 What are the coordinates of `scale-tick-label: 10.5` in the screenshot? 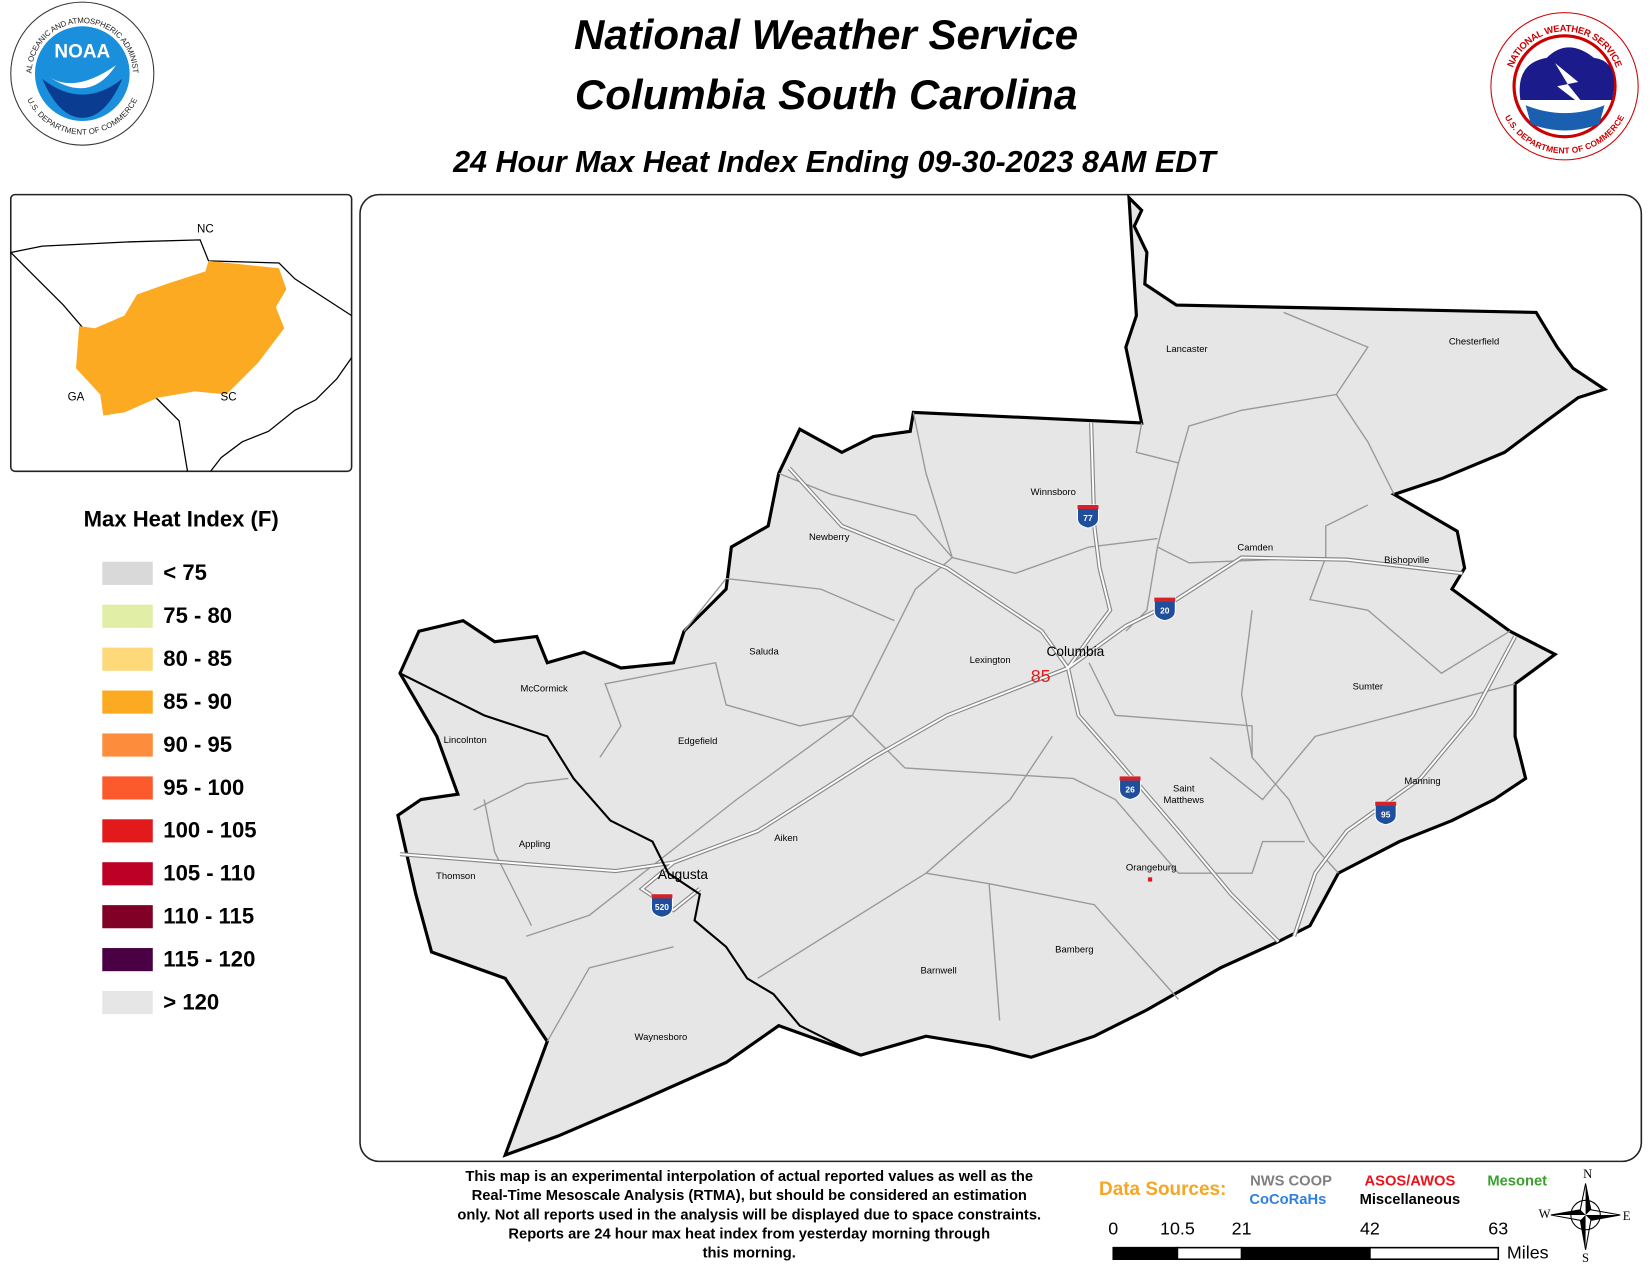 It's located at (1177, 1228).